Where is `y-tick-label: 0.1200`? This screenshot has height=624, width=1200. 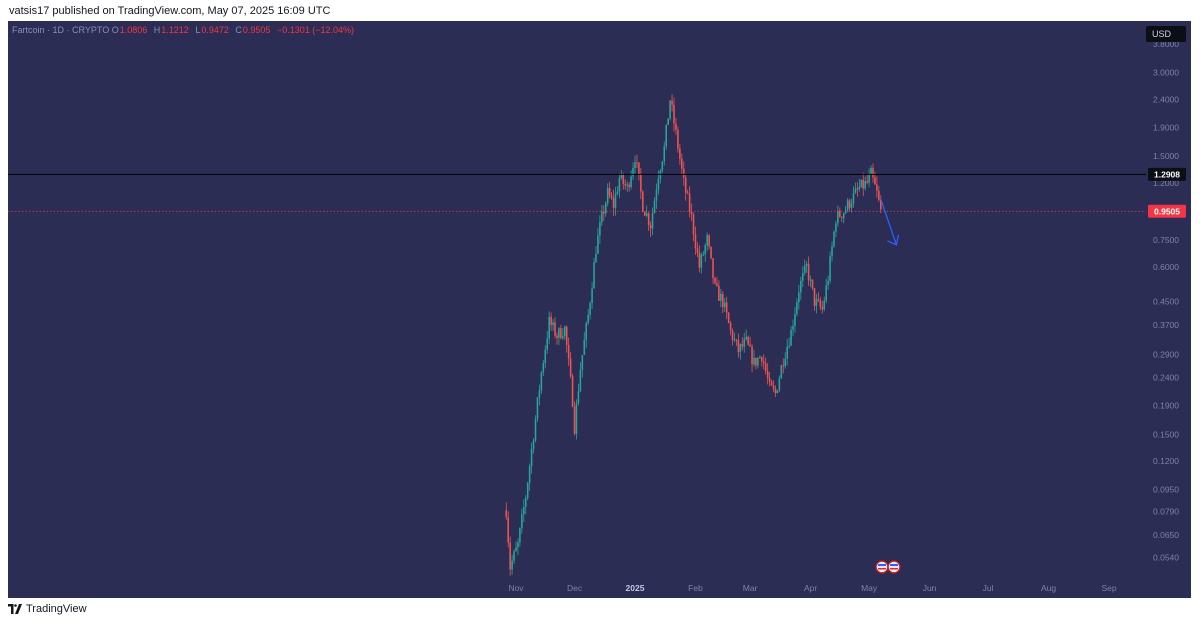 y-tick-label: 0.1200 is located at coordinates (1166, 461).